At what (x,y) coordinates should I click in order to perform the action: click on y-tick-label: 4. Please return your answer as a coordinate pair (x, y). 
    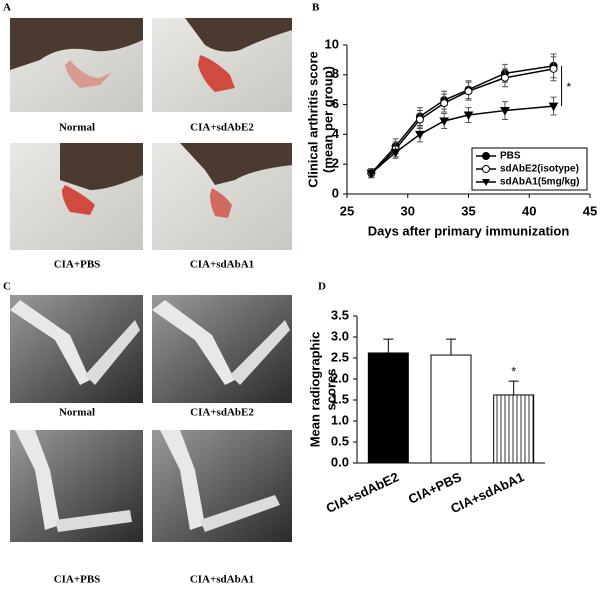
    Looking at the image, I should click on (336, 133).